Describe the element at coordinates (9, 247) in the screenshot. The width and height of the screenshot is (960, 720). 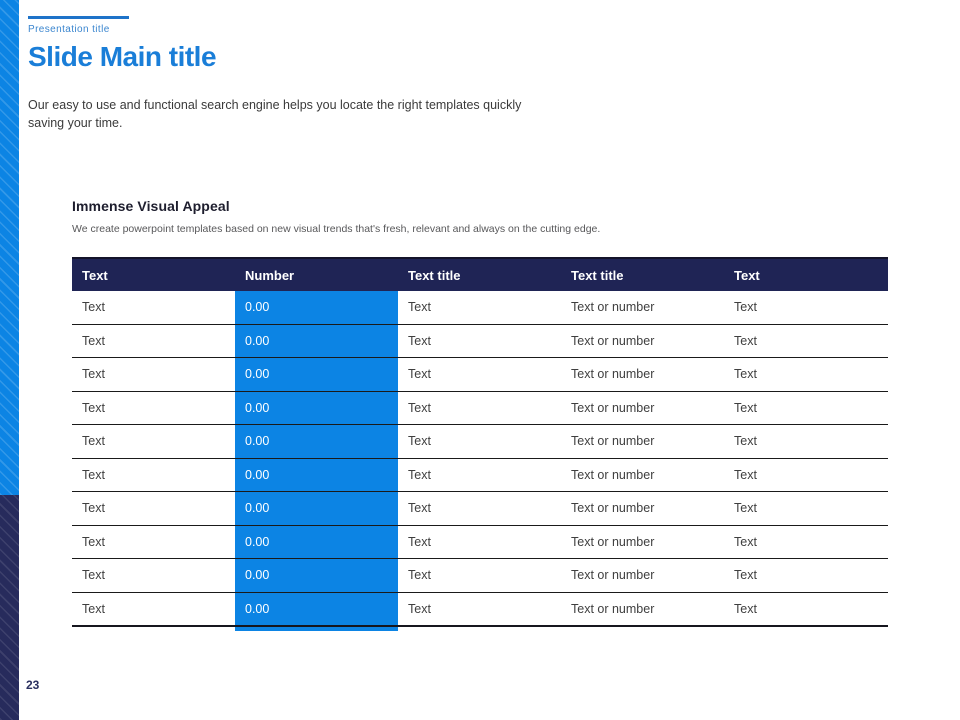
I see `stripe-blue-section` at that location.